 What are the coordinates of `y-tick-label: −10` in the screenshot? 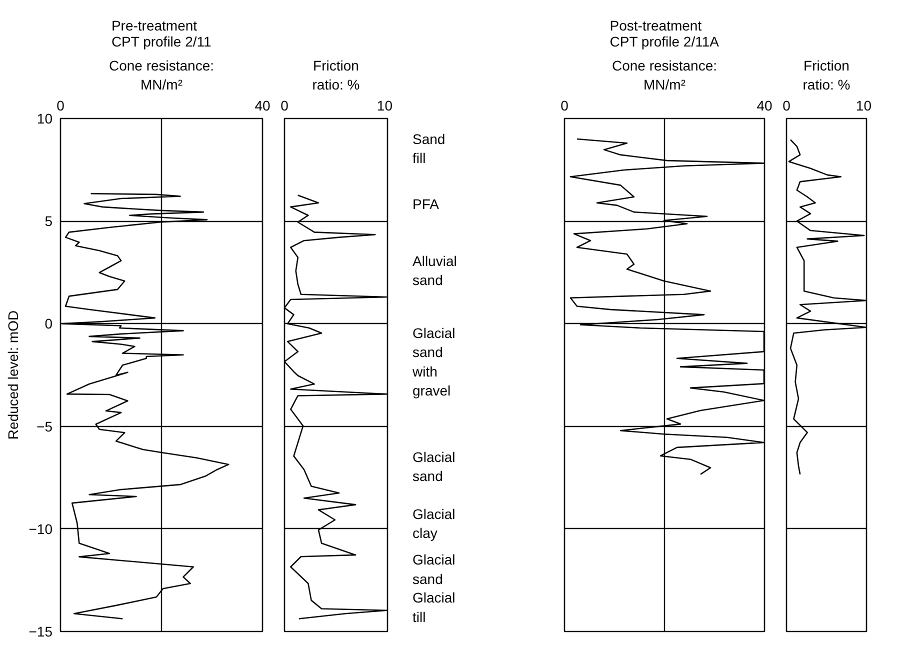 It's located at (40, 528).